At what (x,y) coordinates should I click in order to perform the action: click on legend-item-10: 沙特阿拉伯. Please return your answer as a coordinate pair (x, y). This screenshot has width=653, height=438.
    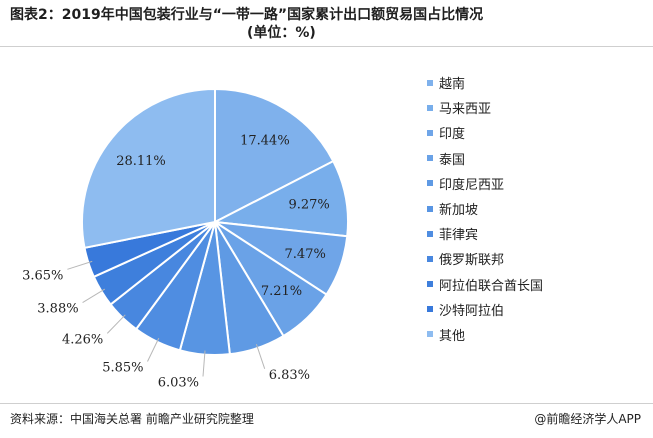
    Looking at the image, I should click on (485, 309).